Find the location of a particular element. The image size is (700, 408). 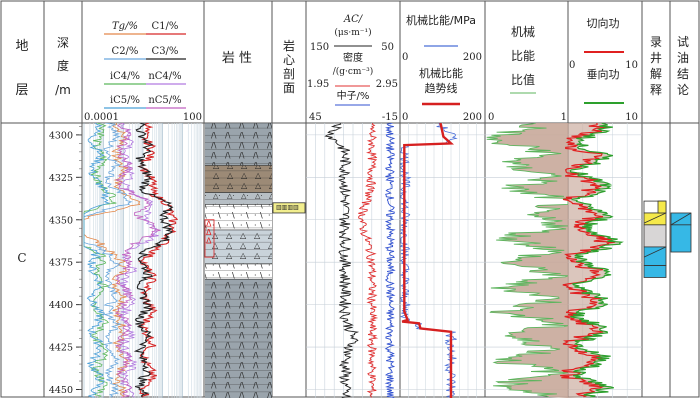

svg-text: 机械比能 is located at coordinates (441, 73).